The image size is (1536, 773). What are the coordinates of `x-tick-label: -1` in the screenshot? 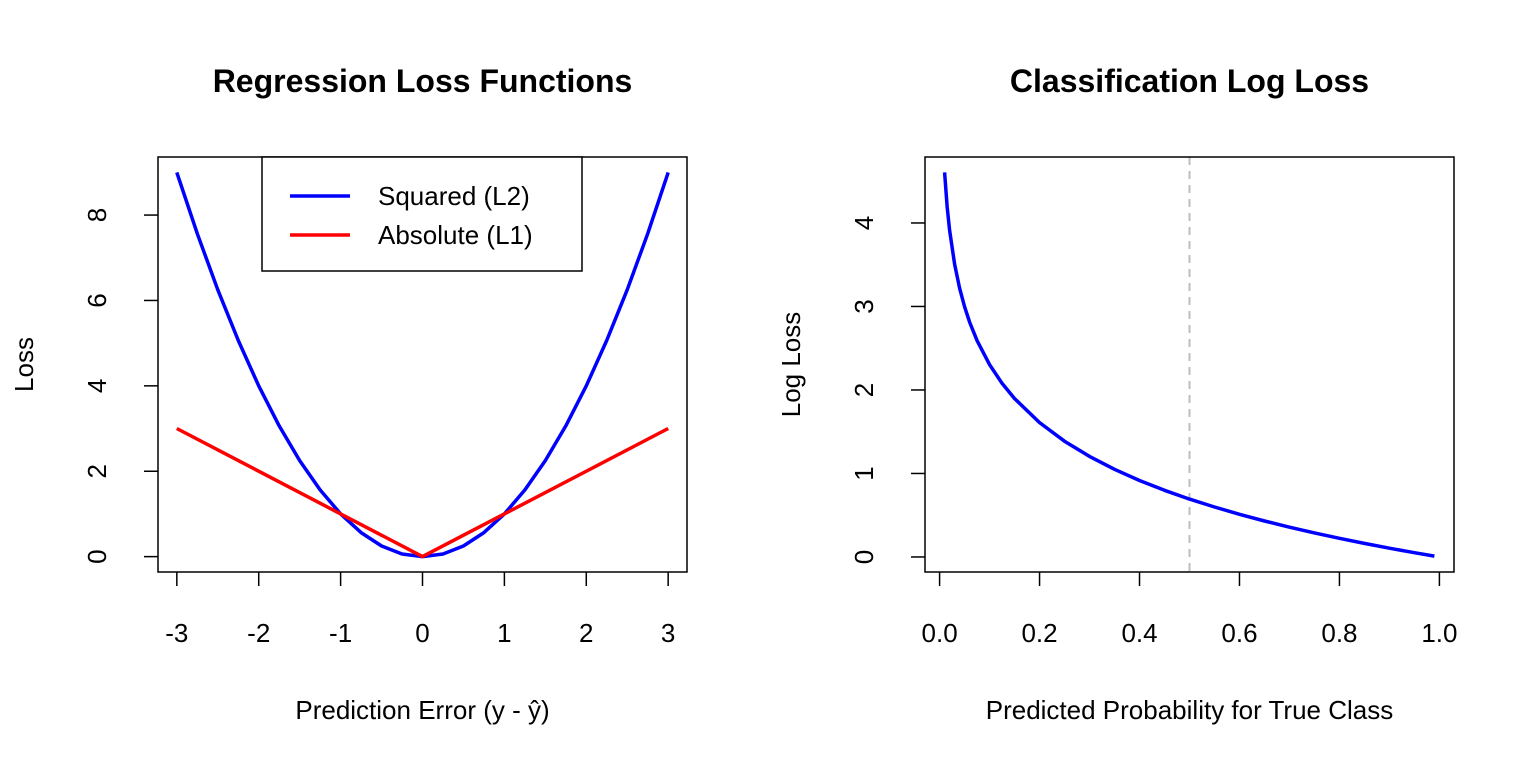 It's located at (340, 633).